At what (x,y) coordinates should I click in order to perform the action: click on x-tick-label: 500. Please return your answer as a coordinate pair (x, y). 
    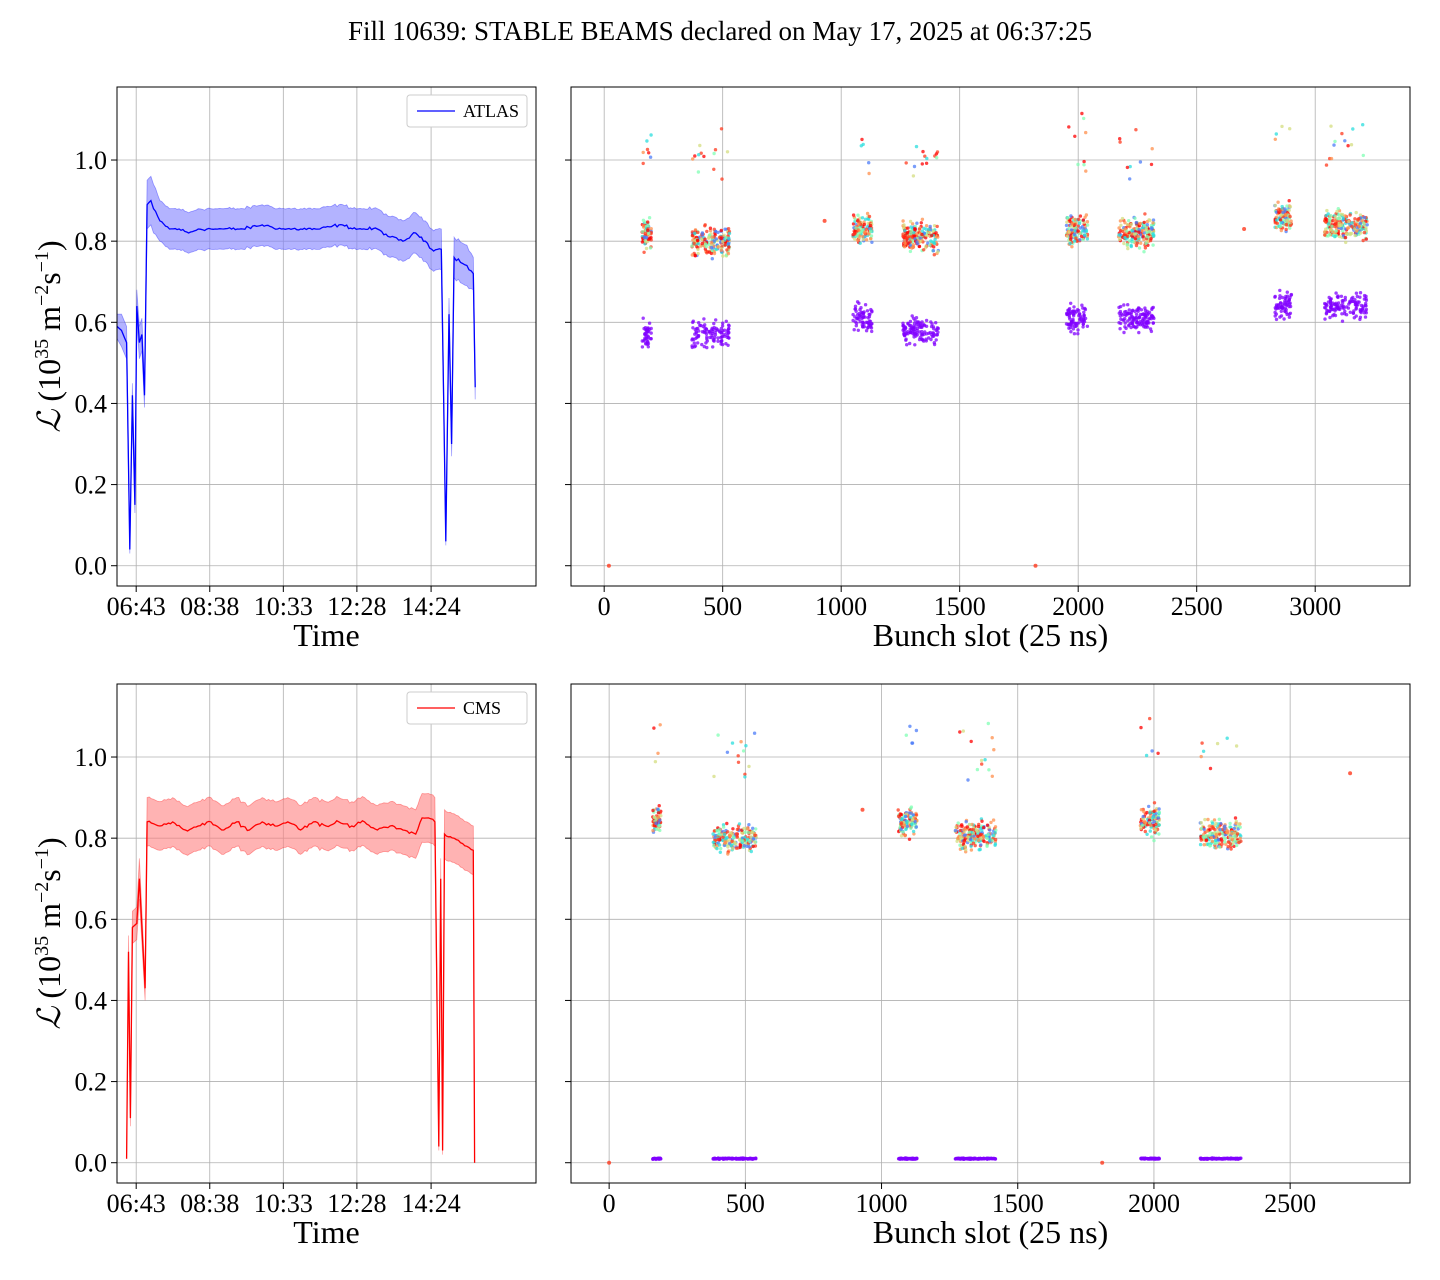
    Looking at the image, I should click on (722, 606).